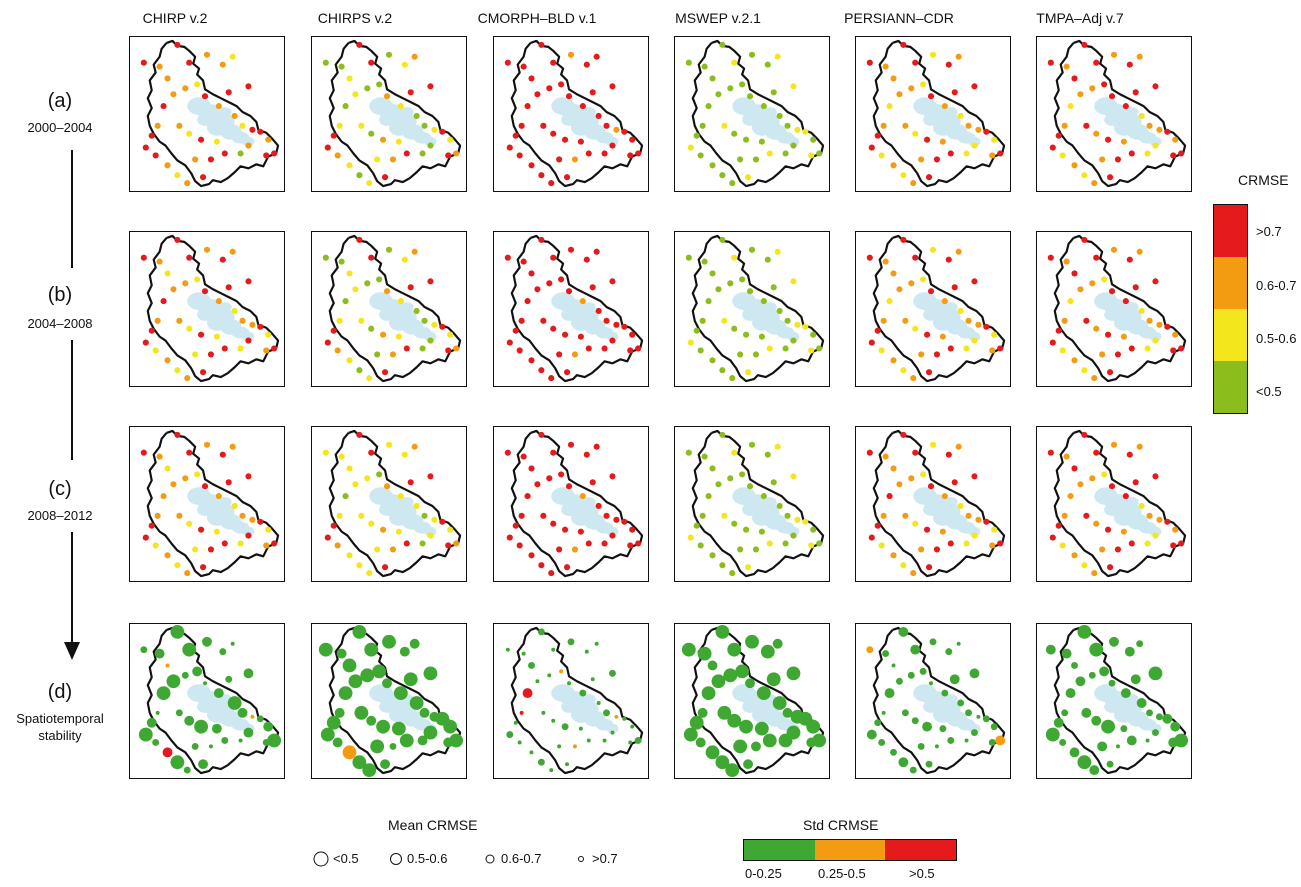 The image size is (1301, 887). Describe the element at coordinates (922, 873) in the screenshot. I see `std-label-high: >0.5` at that location.